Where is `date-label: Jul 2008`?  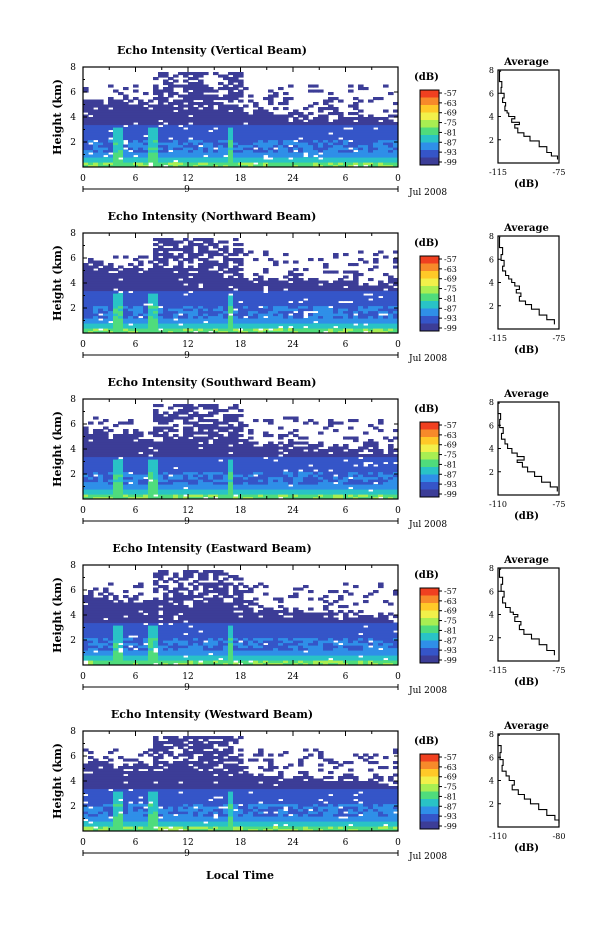
date-label: Jul 2008 is located at coordinates (427, 193).